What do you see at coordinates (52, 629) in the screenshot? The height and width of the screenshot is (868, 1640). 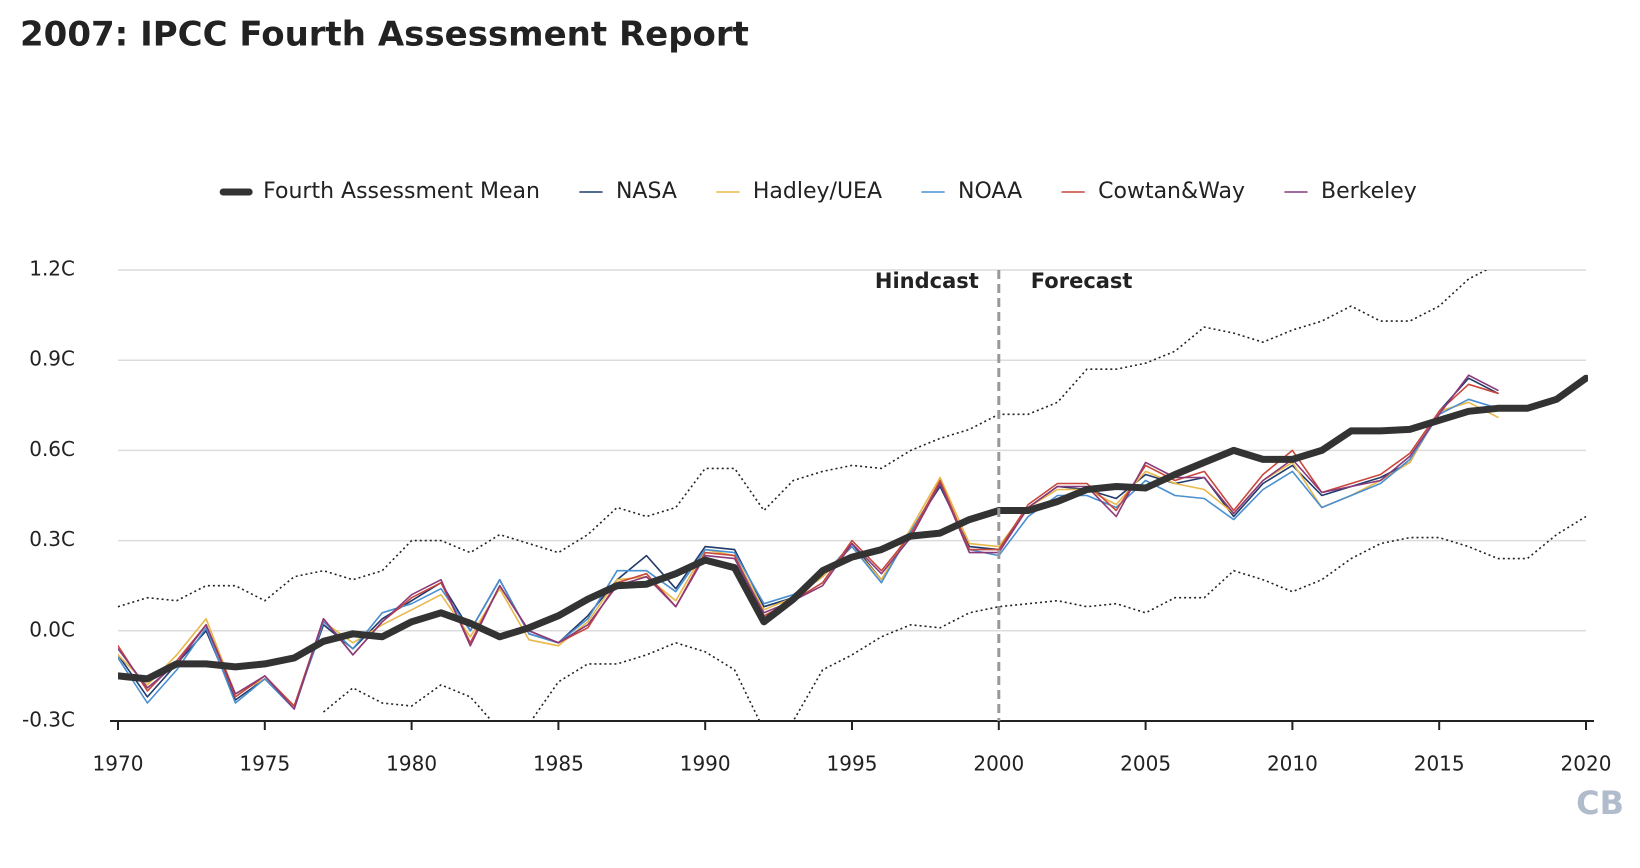 I see `y-tick-label: 0.0C` at bounding box center [52, 629].